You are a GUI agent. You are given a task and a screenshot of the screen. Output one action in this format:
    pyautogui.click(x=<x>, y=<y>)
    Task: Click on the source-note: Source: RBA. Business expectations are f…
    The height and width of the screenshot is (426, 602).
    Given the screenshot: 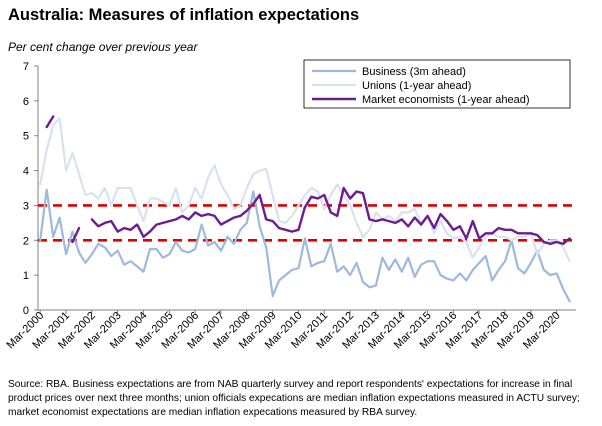 What is the action you would take?
    pyautogui.click(x=294, y=398)
    